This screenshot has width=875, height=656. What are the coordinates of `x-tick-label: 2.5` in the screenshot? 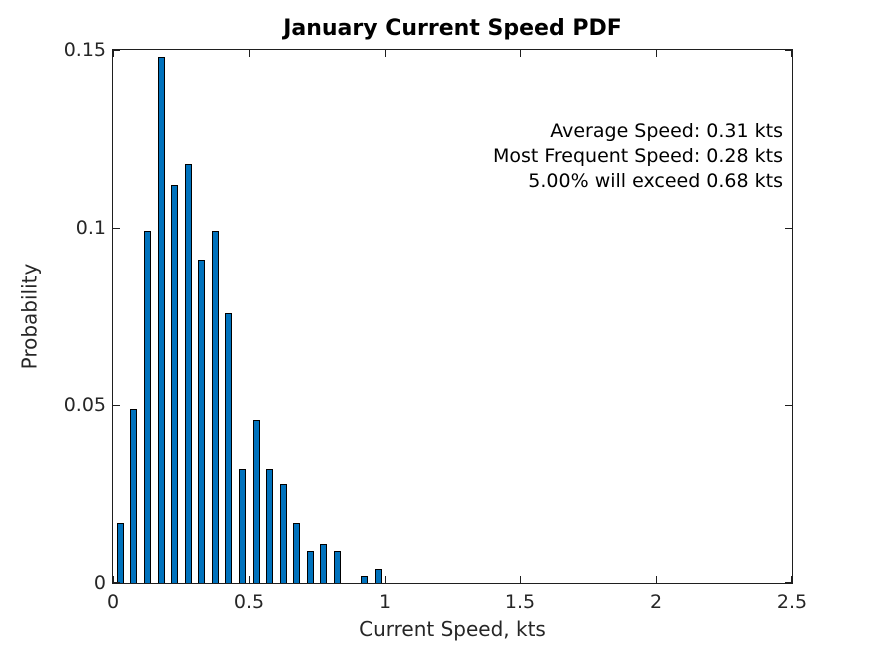 It's located at (792, 602).